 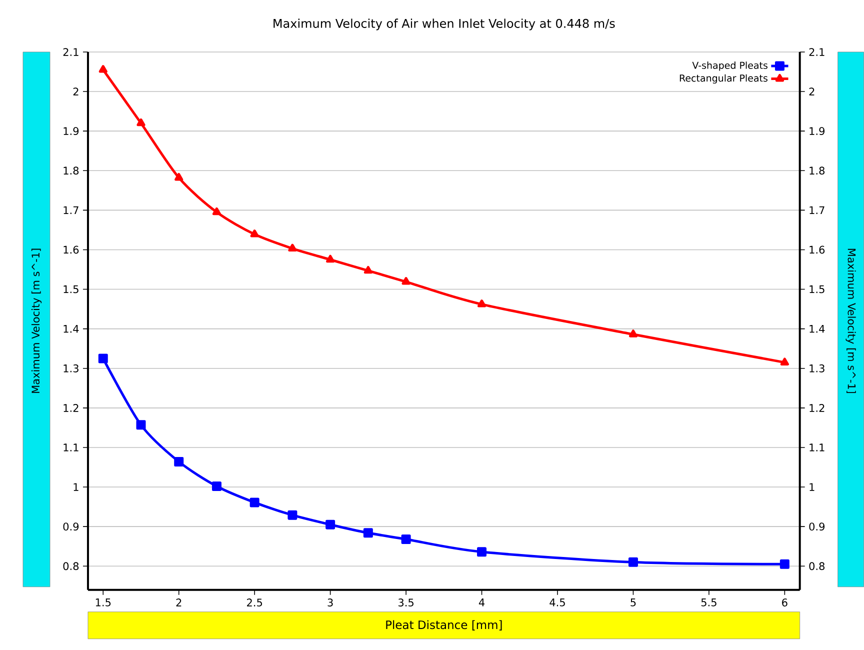 What do you see at coordinates (71, 408) in the screenshot?
I see `y-tick-label: 1.2` at bounding box center [71, 408].